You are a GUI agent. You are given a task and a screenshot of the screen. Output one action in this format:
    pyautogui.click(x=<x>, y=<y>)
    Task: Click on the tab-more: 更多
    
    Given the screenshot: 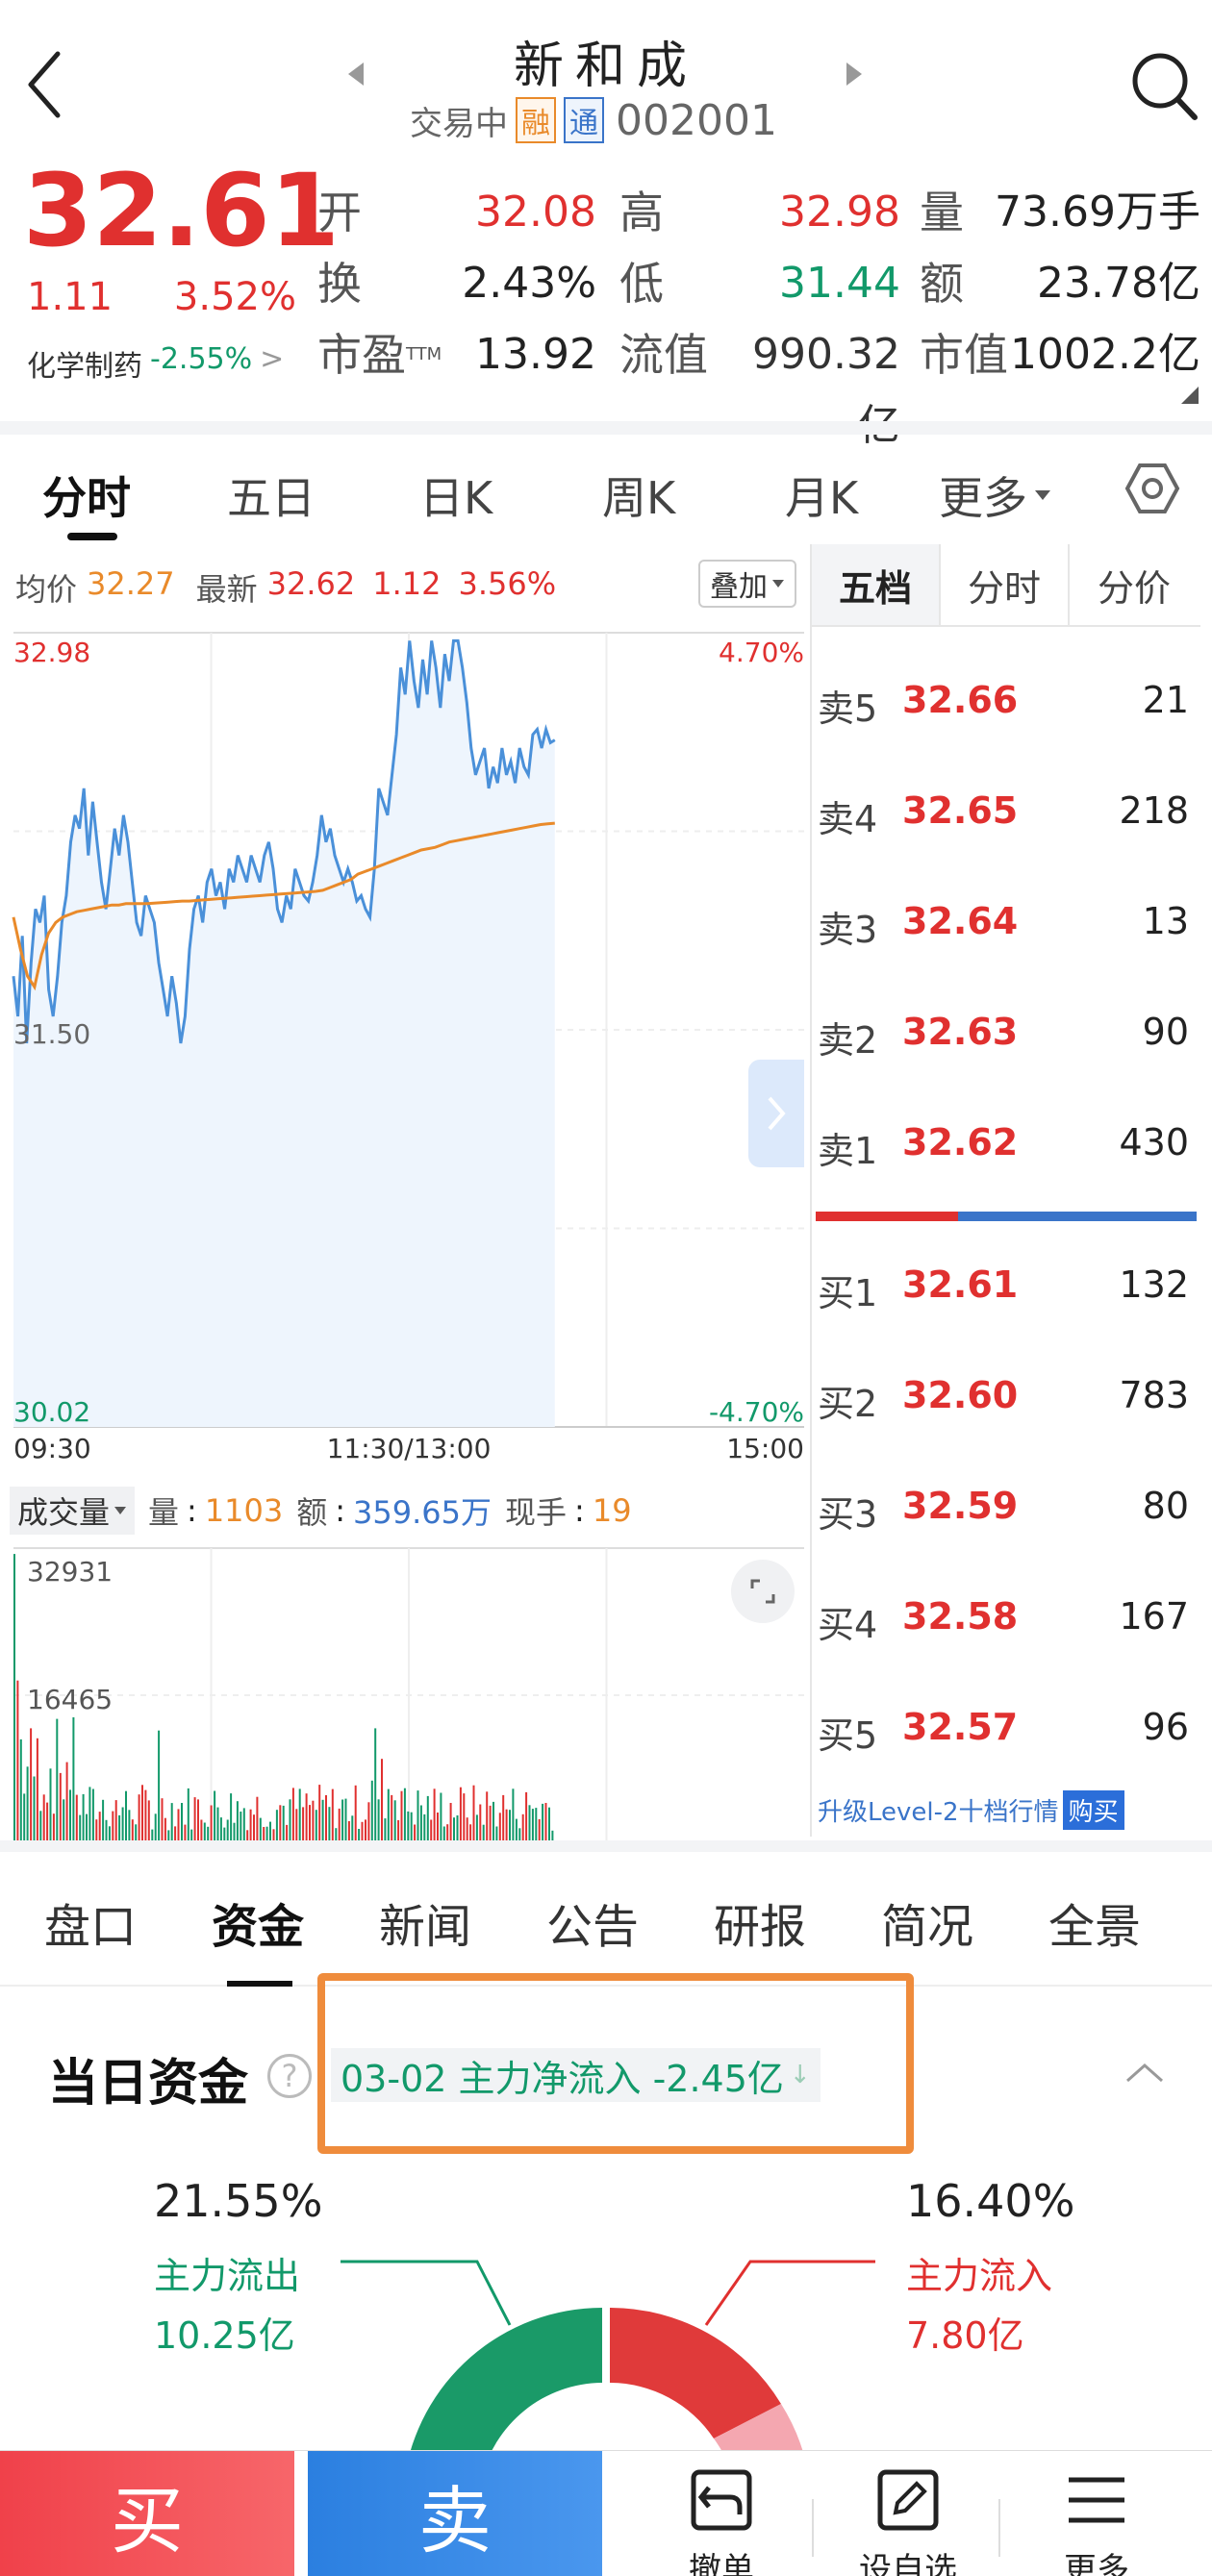 What is the action you would take?
    pyautogui.click(x=995, y=495)
    